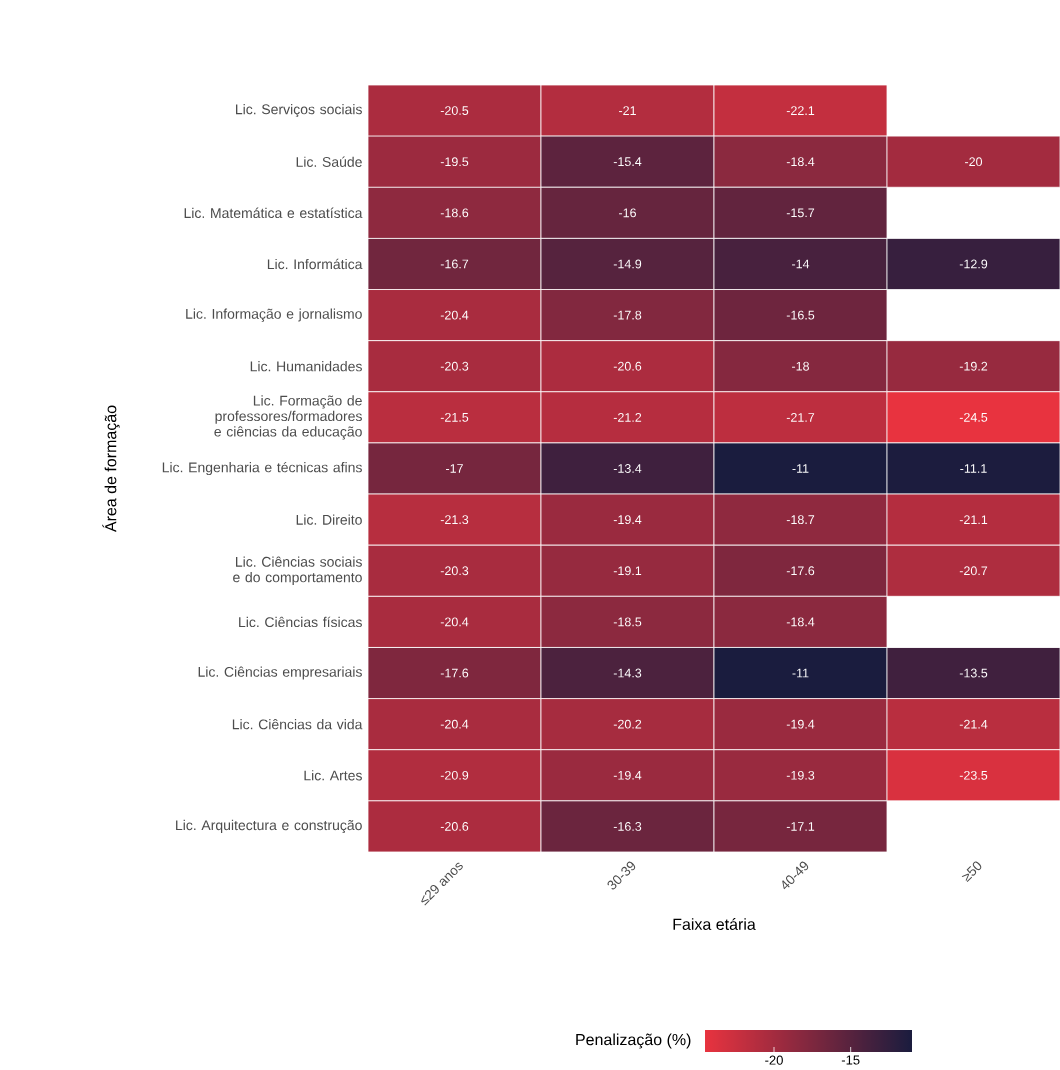  What do you see at coordinates (454, 264) in the screenshot?
I see `data-label: -16.7` at bounding box center [454, 264].